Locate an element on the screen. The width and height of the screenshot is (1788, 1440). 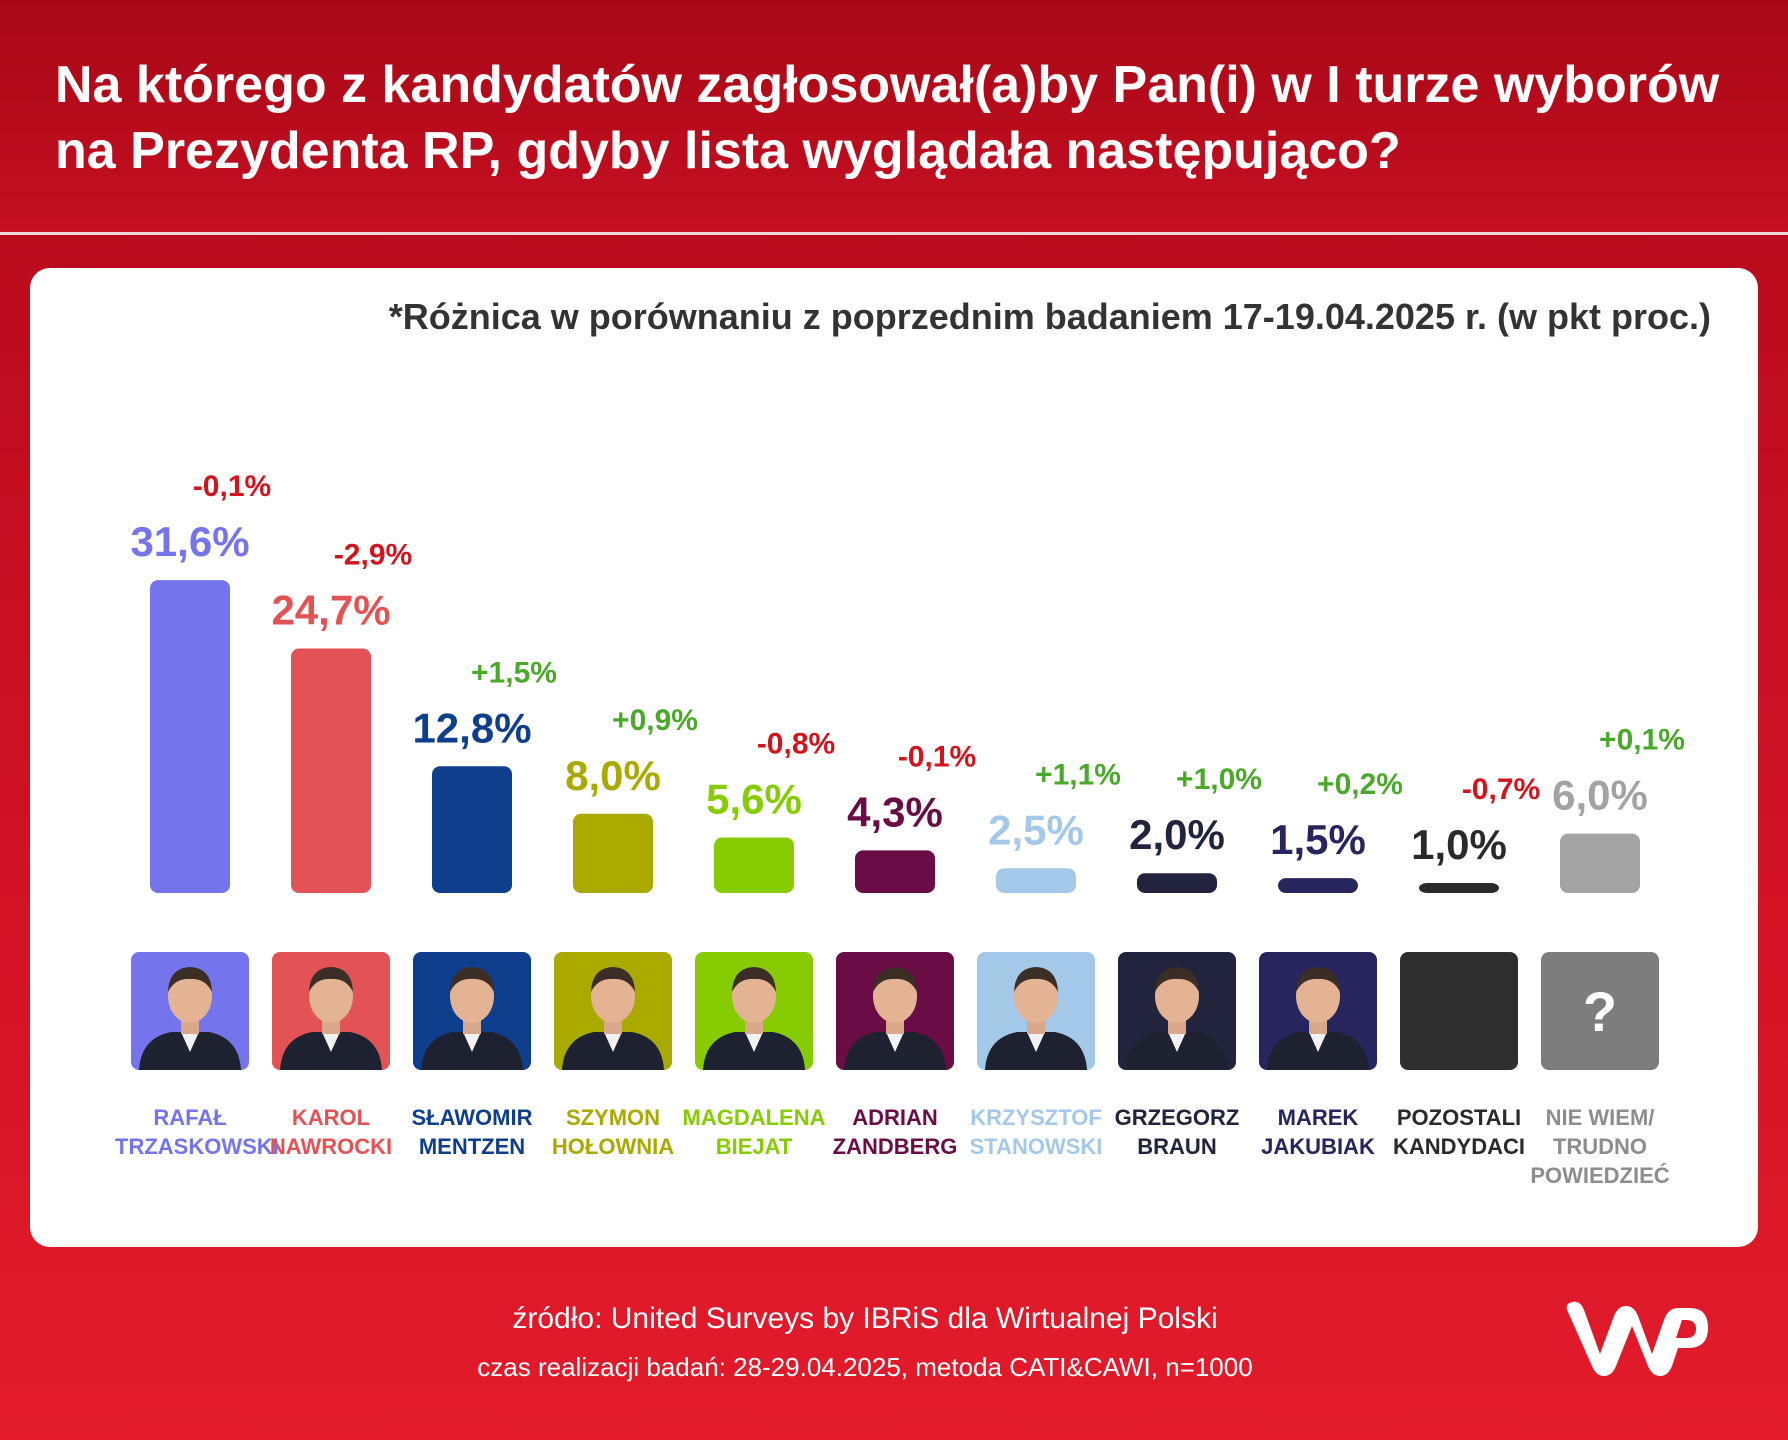
candidate-label: SŁAWOMIR MENTZEN is located at coordinates (472, 1132).